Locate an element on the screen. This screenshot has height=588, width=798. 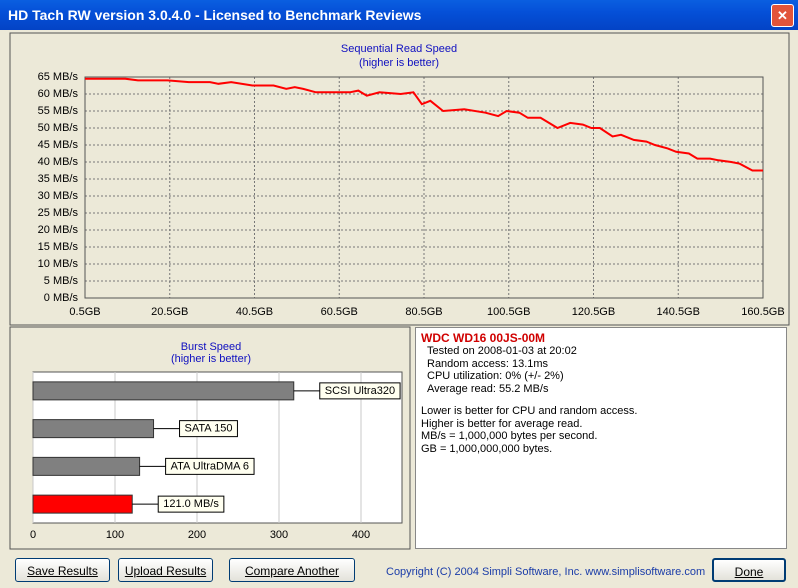
detail-line: Average read: 55.2 MB/s is located at coordinates (488, 388).